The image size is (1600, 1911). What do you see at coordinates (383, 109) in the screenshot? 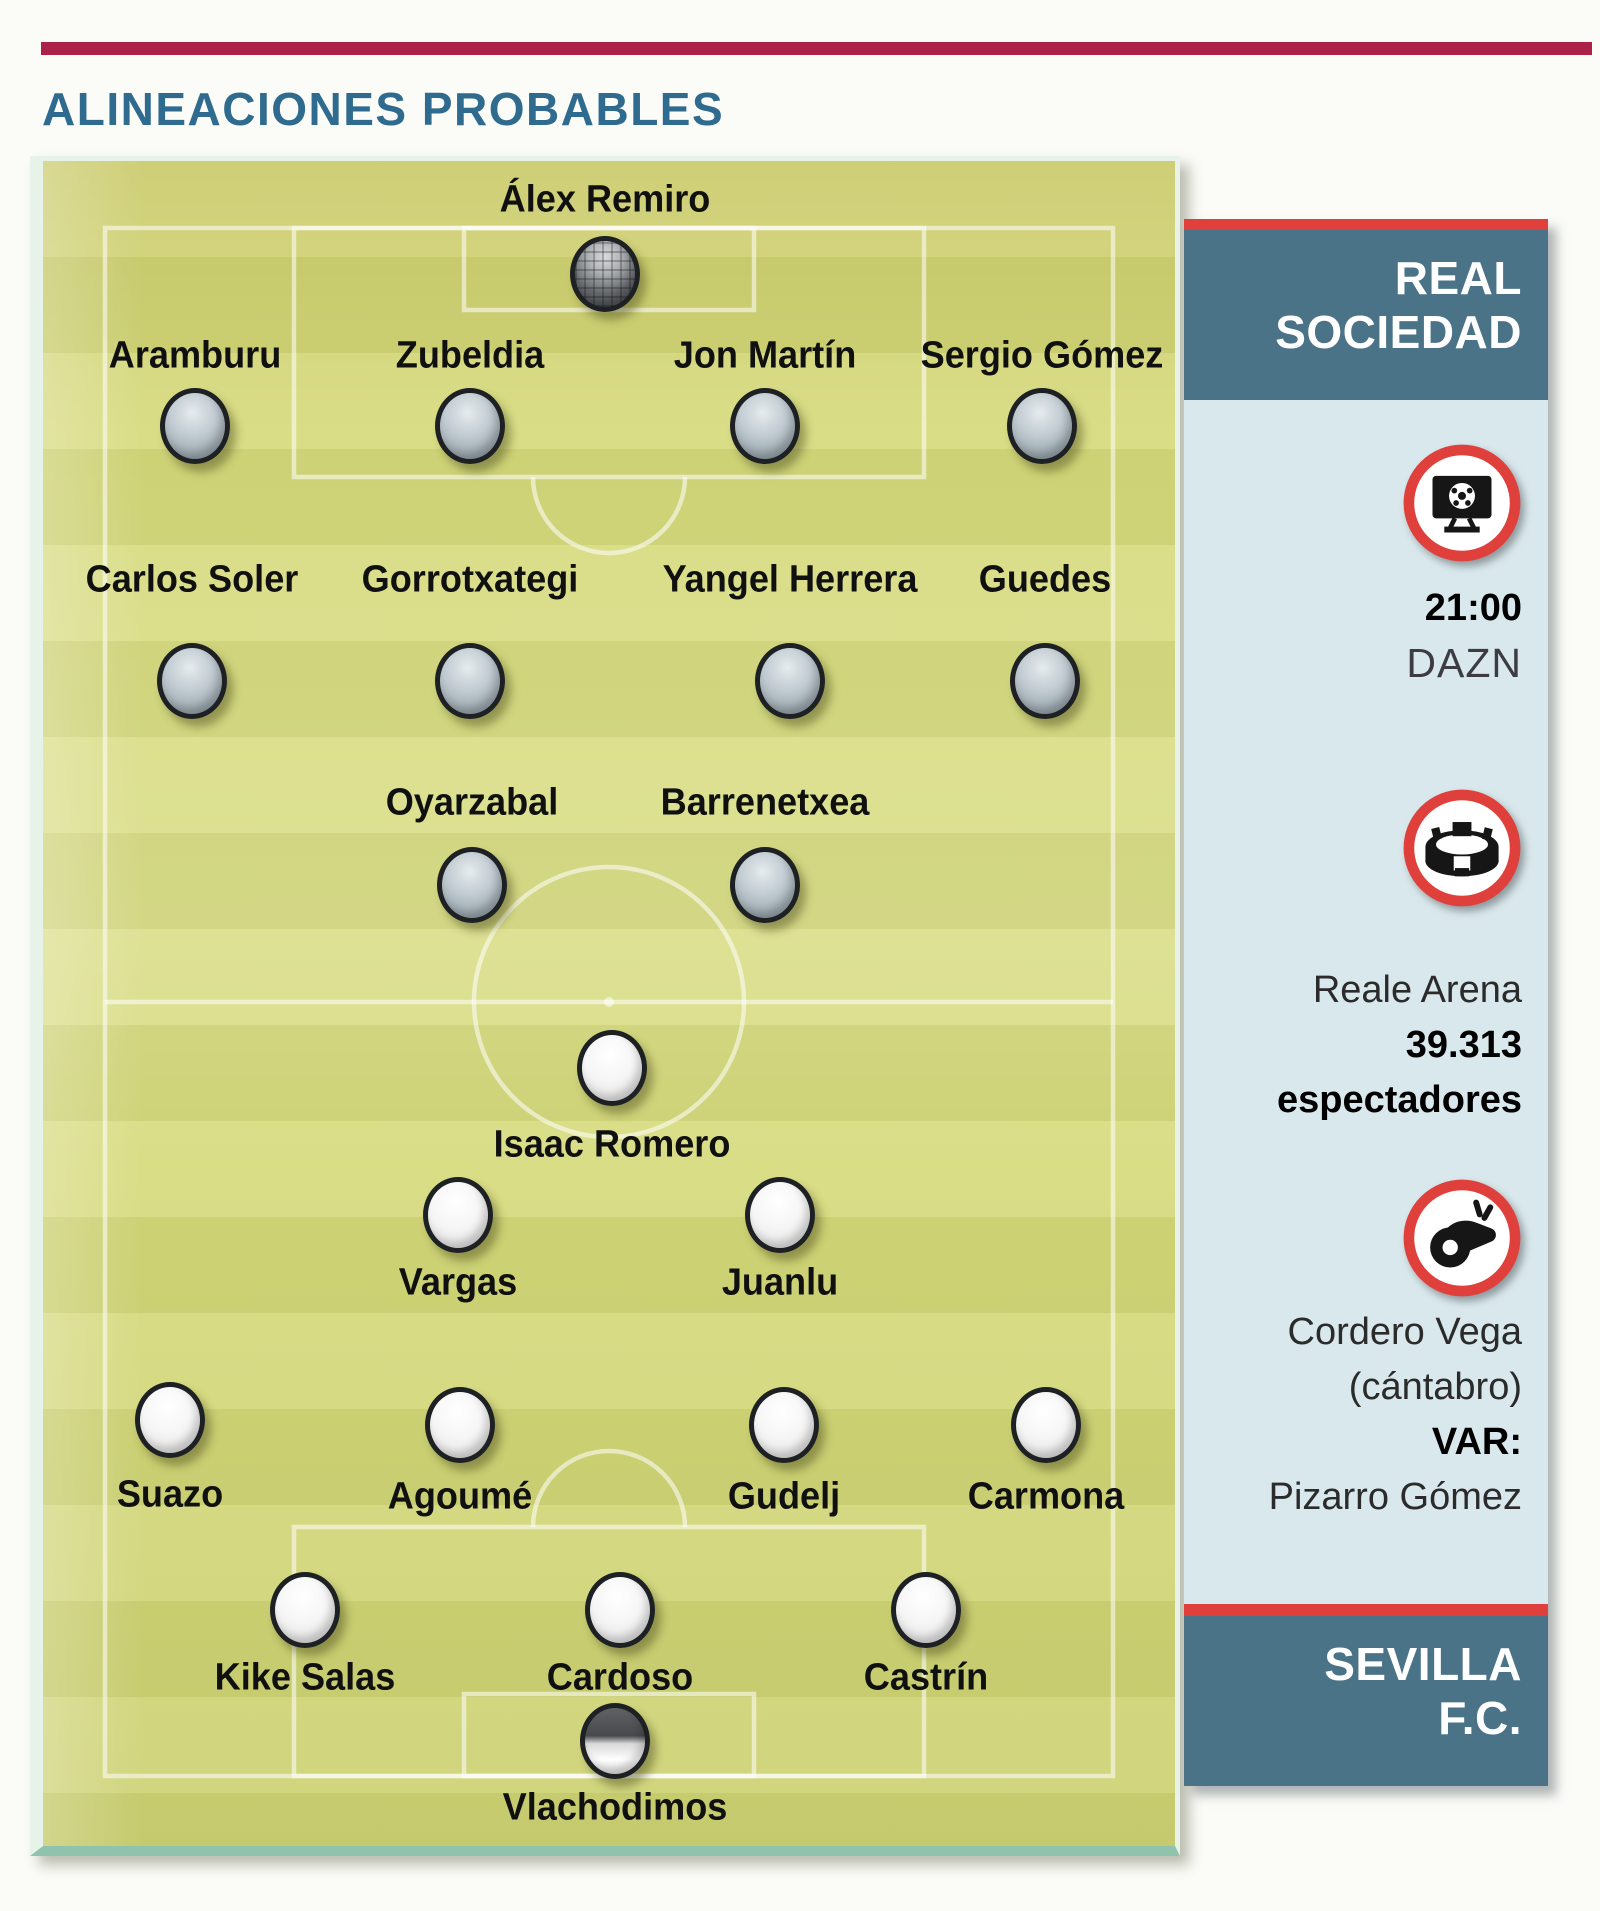
I see `page-title: ALINEACIONES PROBABLES` at bounding box center [383, 109].